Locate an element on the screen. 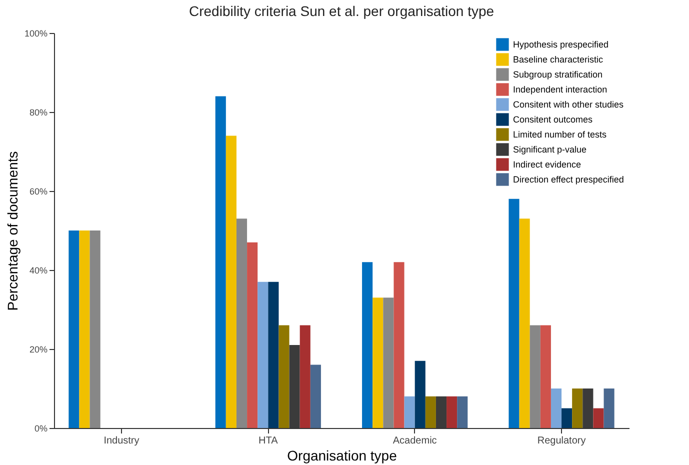 This screenshot has height=465, width=689. legend-label: Consitent with other studies is located at coordinates (568, 105).